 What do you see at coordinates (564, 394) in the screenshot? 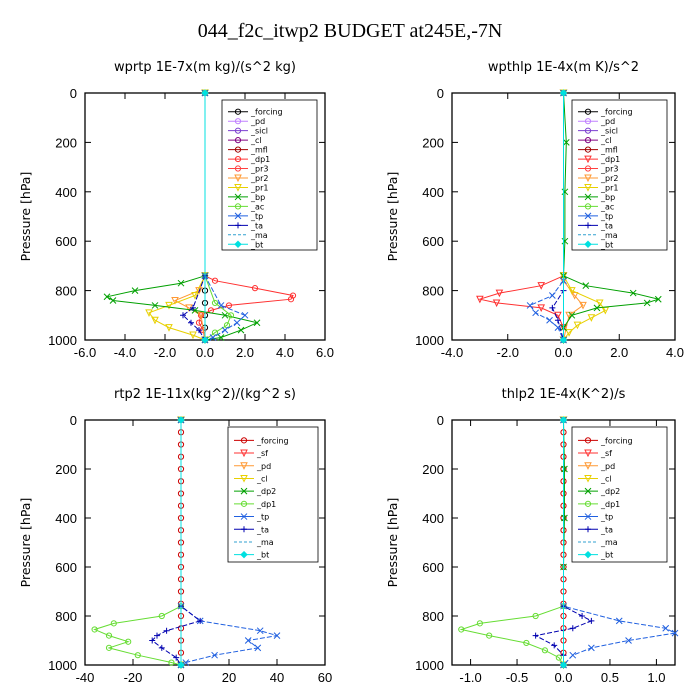
I see `panel-title: thlp2 1E-4x(K^2)/s` at bounding box center [564, 394].